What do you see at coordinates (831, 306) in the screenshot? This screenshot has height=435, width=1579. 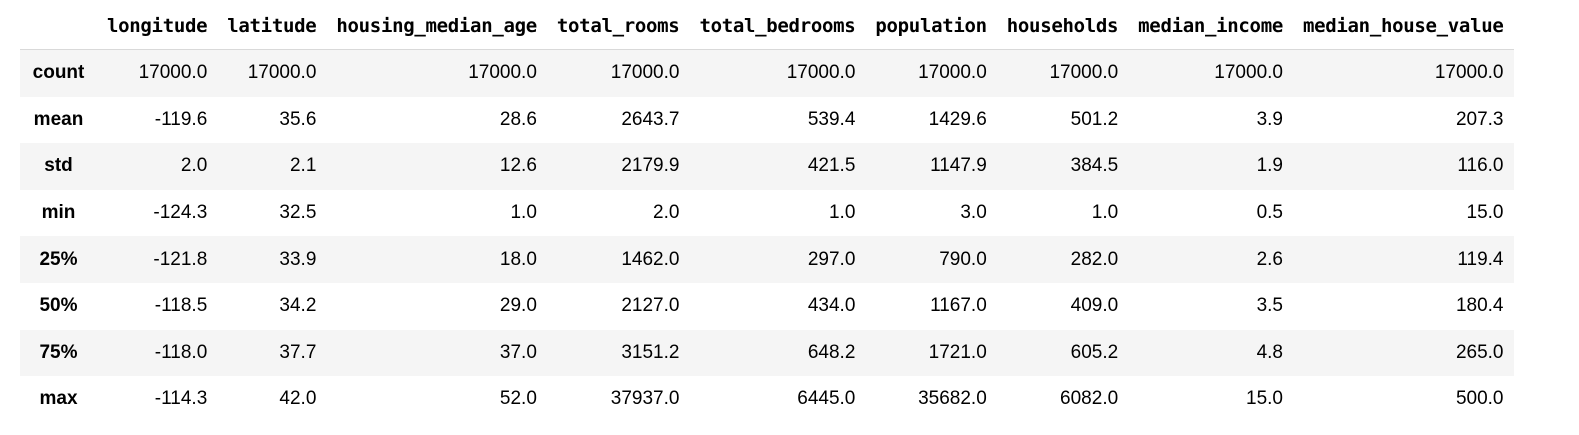 I see `table-cell: 434.0` at bounding box center [831, 306].